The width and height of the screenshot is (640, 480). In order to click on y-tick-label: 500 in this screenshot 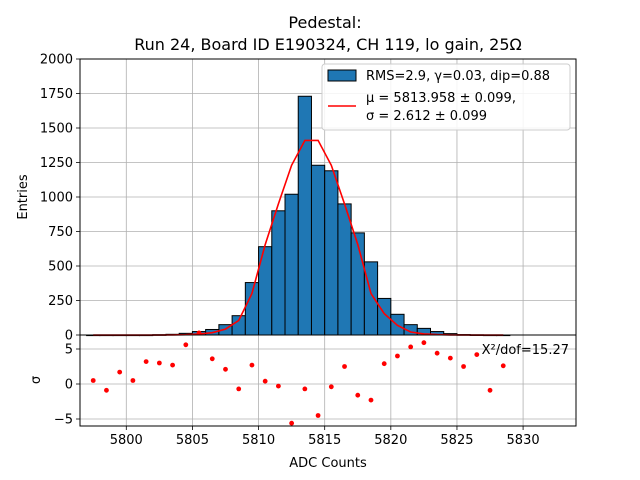, I will do `click(60, 267)`.